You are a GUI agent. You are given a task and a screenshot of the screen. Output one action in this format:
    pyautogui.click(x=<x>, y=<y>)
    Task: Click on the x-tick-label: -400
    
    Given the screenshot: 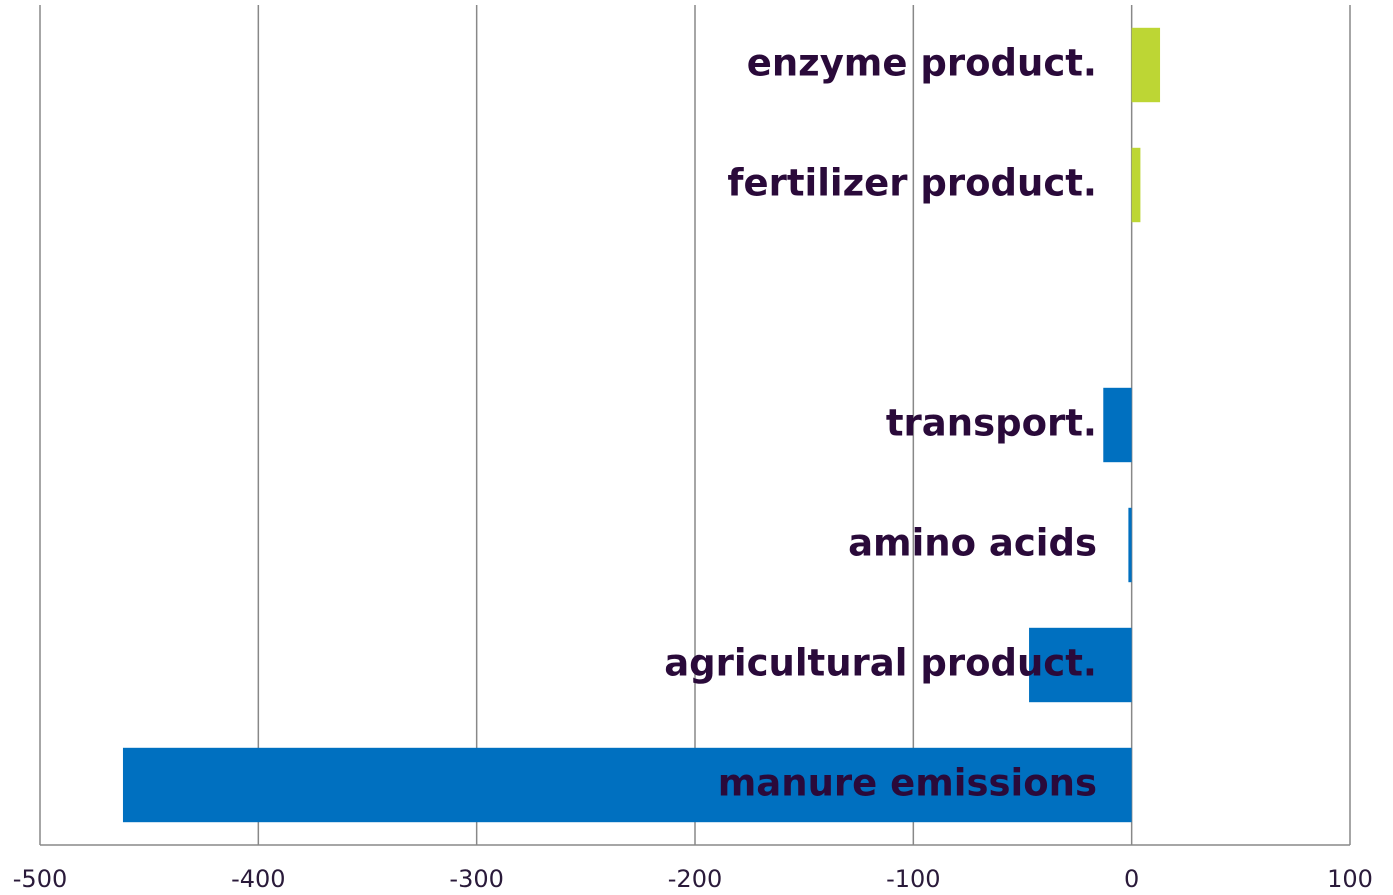 What is the action you would take?
    pyautogui.click(x=258, y=879)
    